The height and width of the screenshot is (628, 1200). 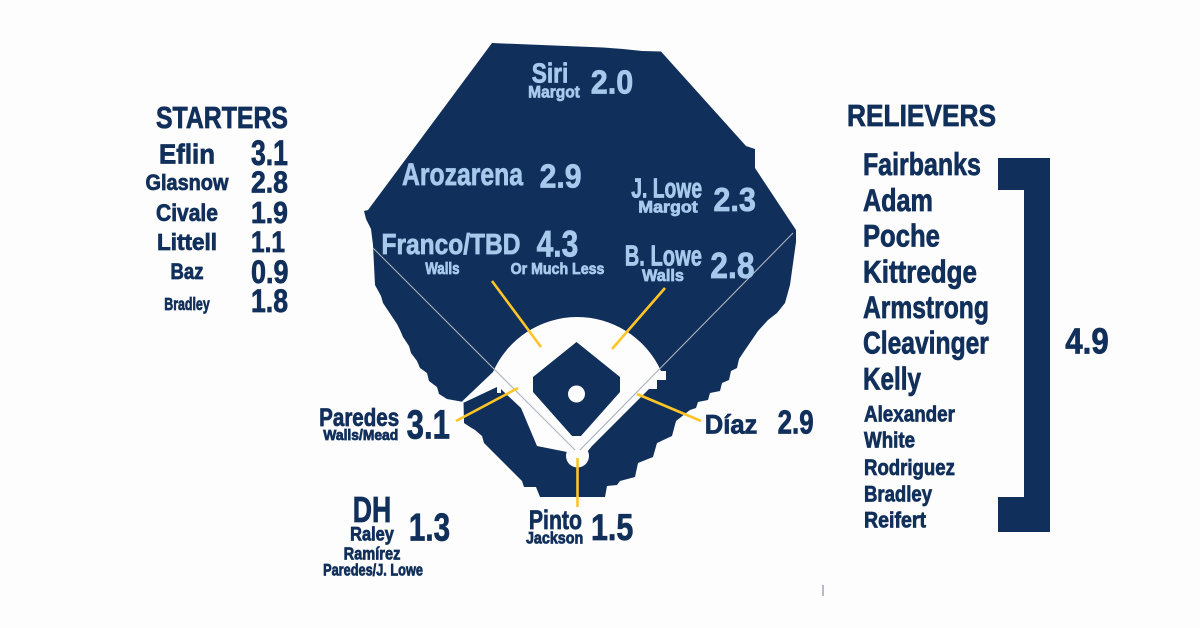 I want to click on svg-text: Civale, so click(x=187, y=213).